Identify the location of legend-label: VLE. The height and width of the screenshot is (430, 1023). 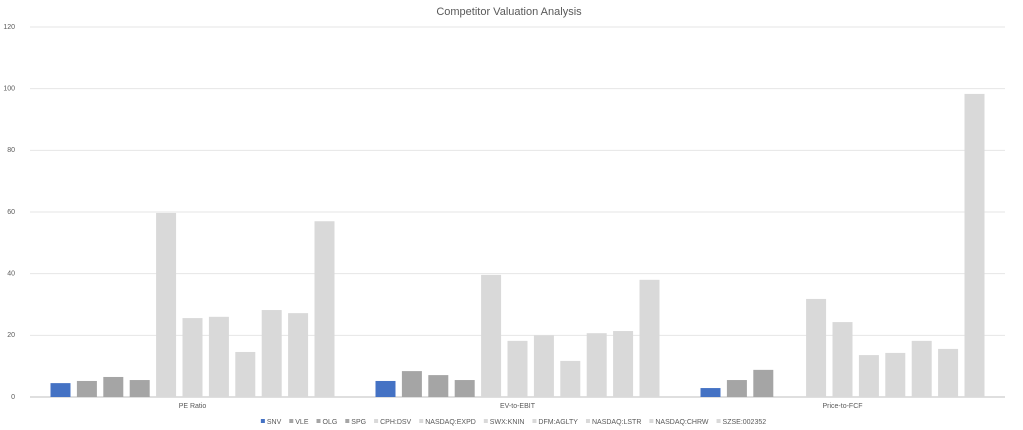
(302, 422).